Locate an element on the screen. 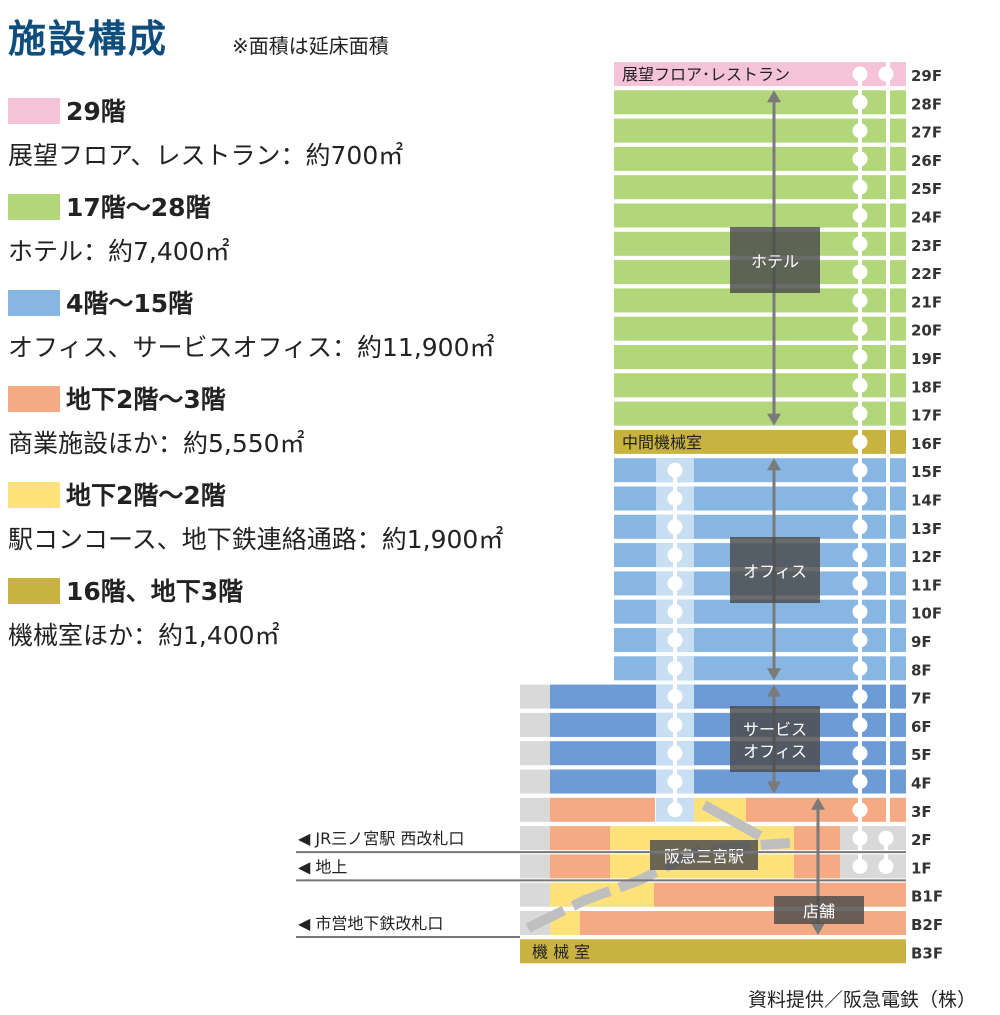  legend-description: ホテル：約7,400㎡ is located at coordinates (119, 251).